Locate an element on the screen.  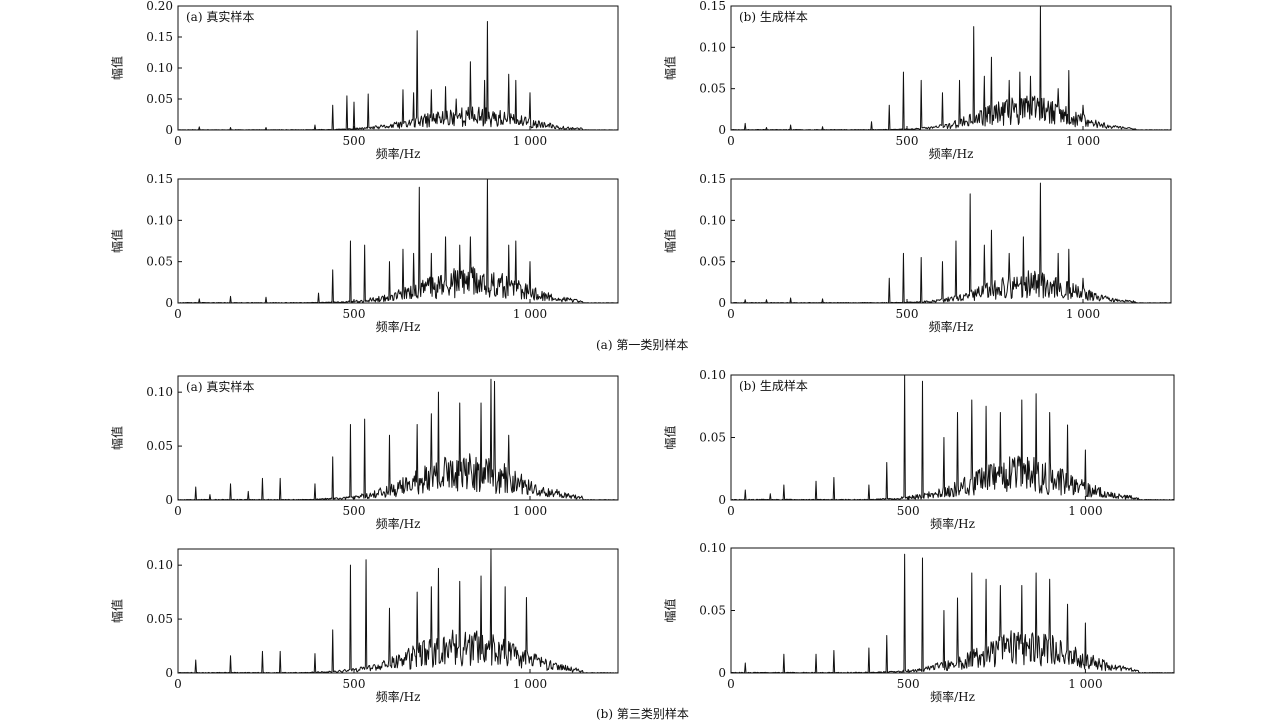
y-tick-label-0-4: 0.20 is located at coordinates (159, 6).